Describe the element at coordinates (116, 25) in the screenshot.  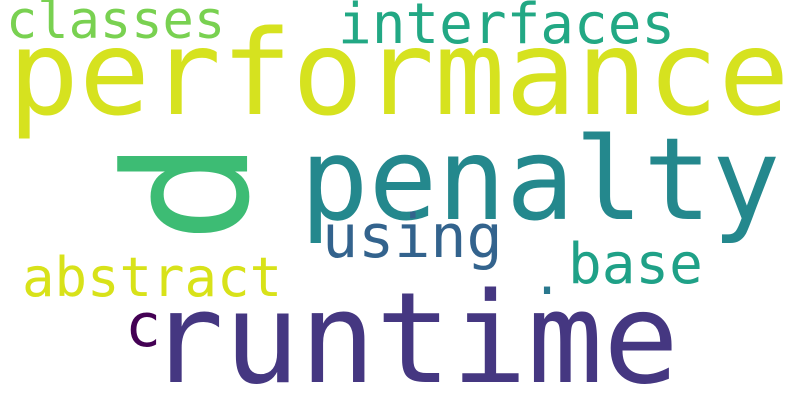
I see `word-classes: classes` at that location.